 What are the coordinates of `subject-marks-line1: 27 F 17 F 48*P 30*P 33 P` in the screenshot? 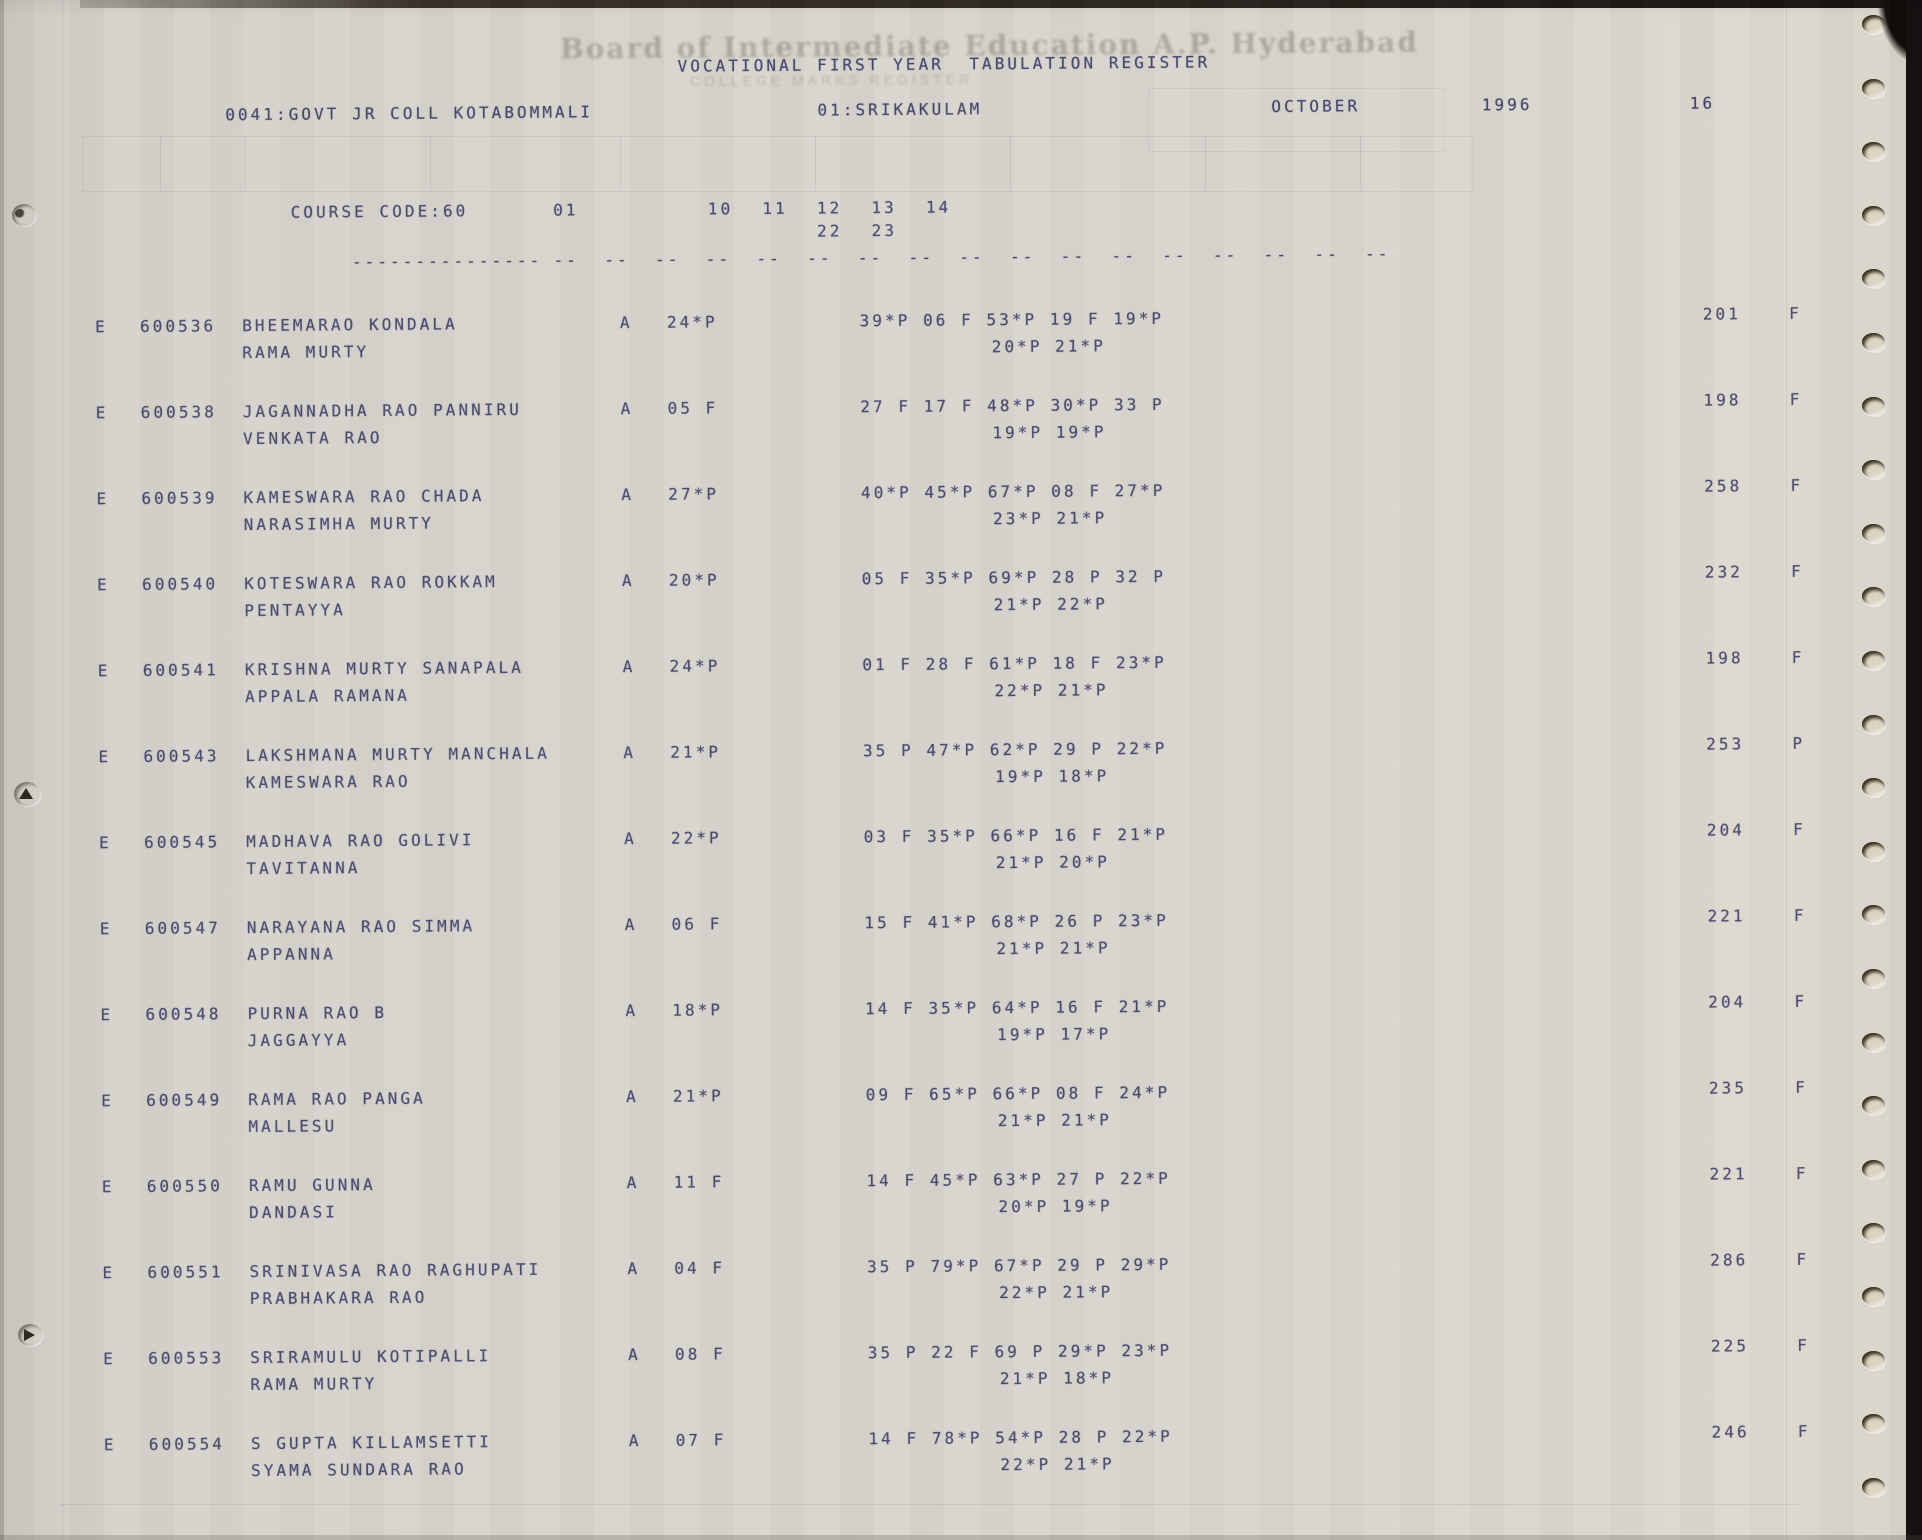 It's located at (1012, 405).